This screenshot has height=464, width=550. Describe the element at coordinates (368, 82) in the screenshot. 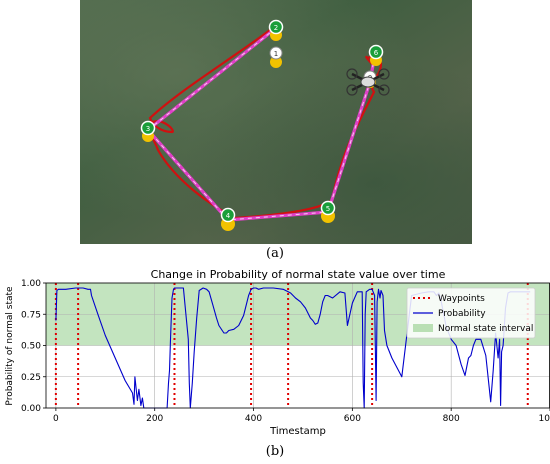

I see `drone-icon` at that location.